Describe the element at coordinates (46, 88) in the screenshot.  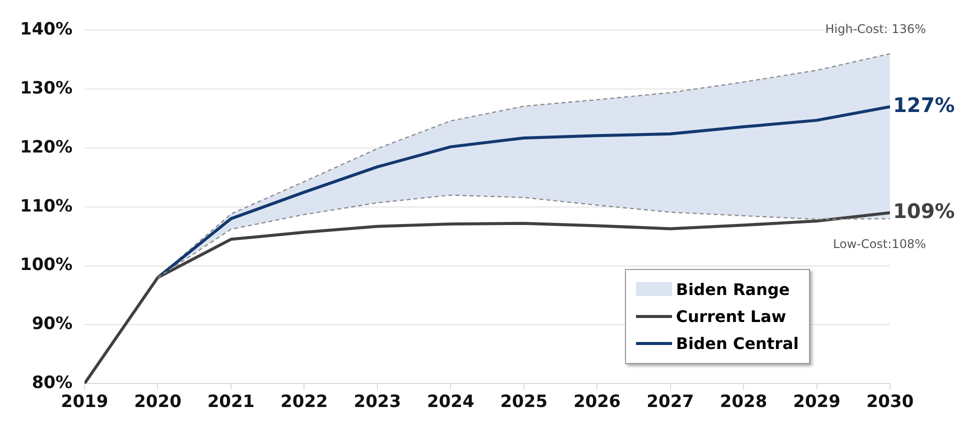
I see `y-tick-label: 130%` at that location.